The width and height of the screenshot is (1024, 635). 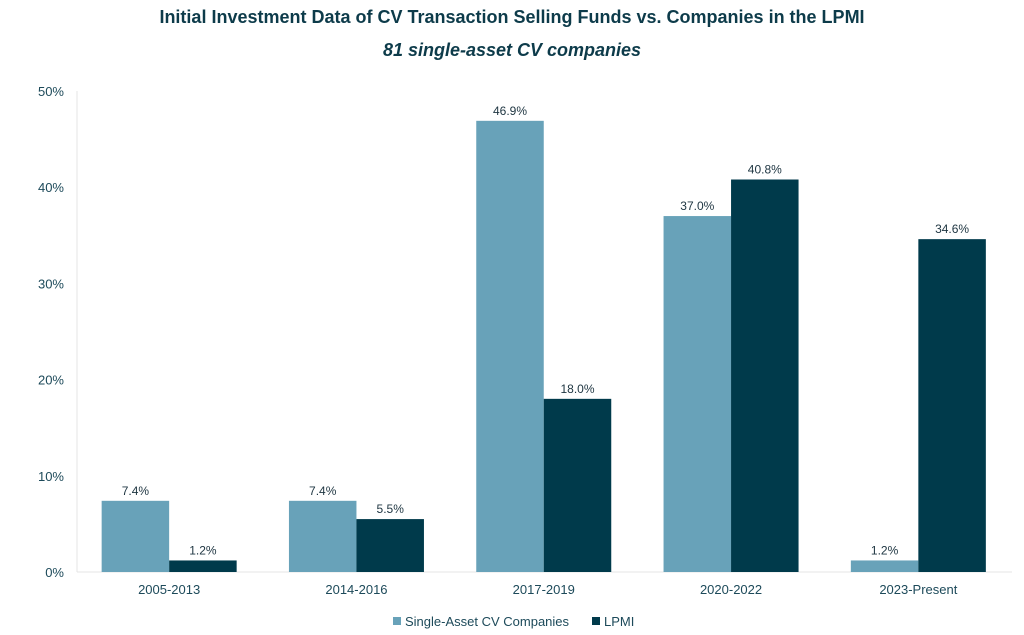 I want to click on legend-label: Single-Asset CV Companies, so click(x=487, y=621).